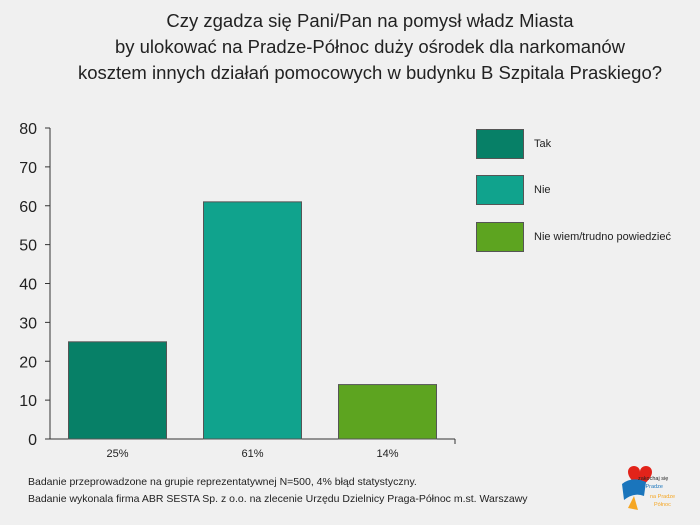 Image resolution: width=700 pixels, height=525 pixels. Describe the element at coordinates (387, 454) in the screenshot. I see `bar-value-label: 14%` at that location.